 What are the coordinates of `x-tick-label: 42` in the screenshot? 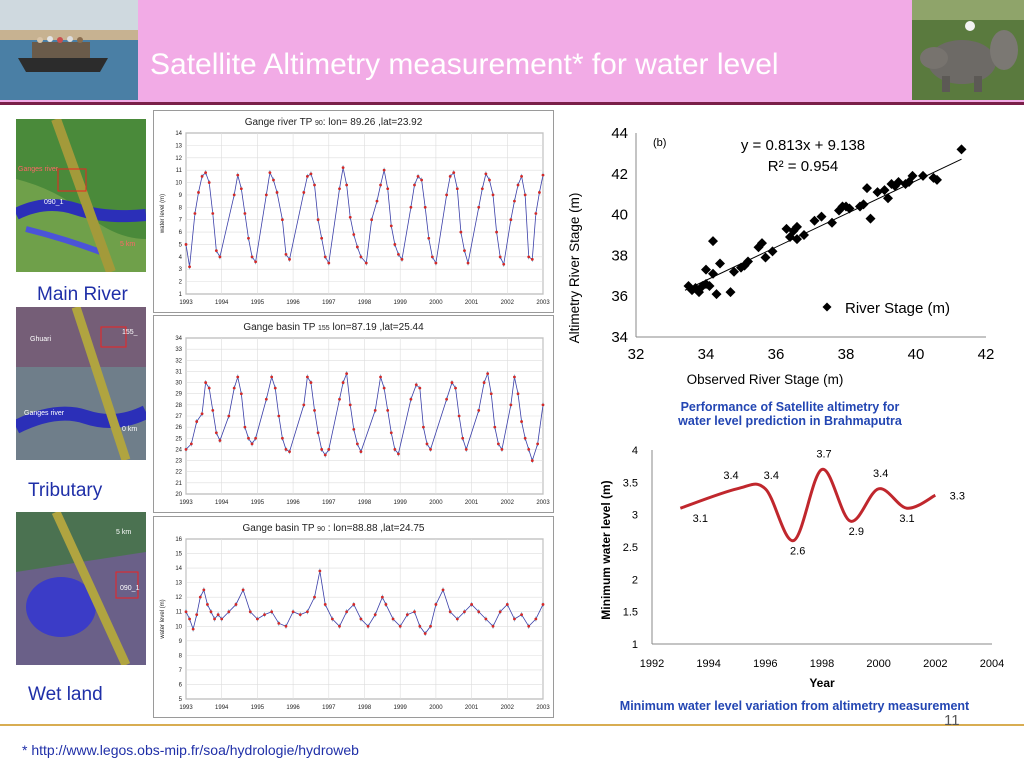 It's located at (986, 354).